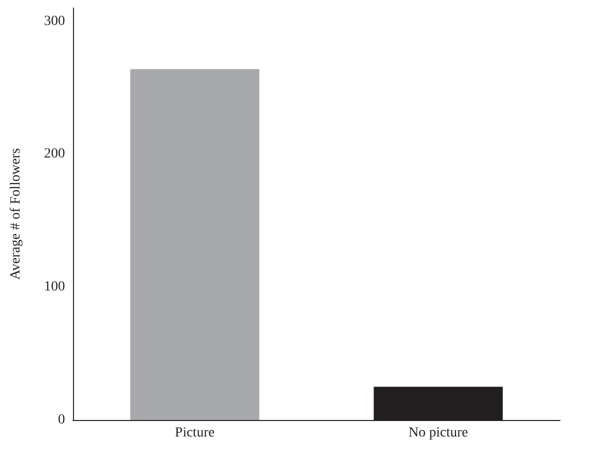 The image size is (594, 449). Describe the element at coordinates (54, 287) in the screenshot. I see `y-tick-label: 100` at that location.